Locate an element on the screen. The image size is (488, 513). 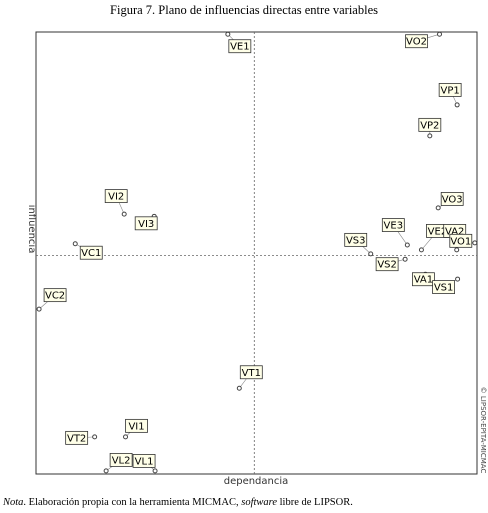
point-label-vl2: VL2 is located at coordinates (121, 460).